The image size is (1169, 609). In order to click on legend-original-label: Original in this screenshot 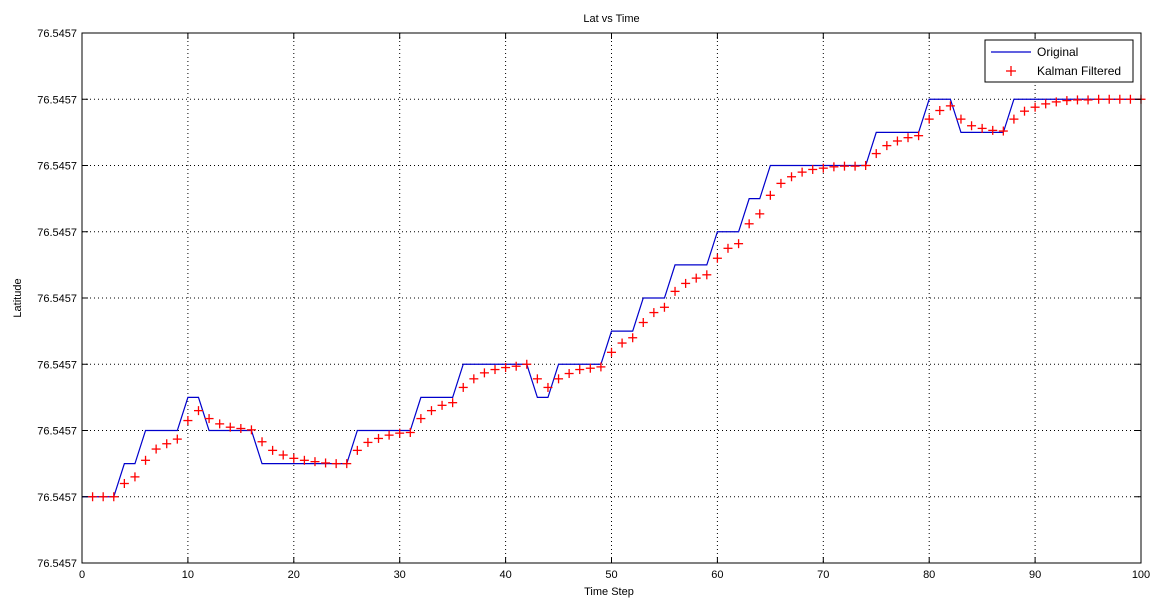, I will do `click(1057, 52)`.